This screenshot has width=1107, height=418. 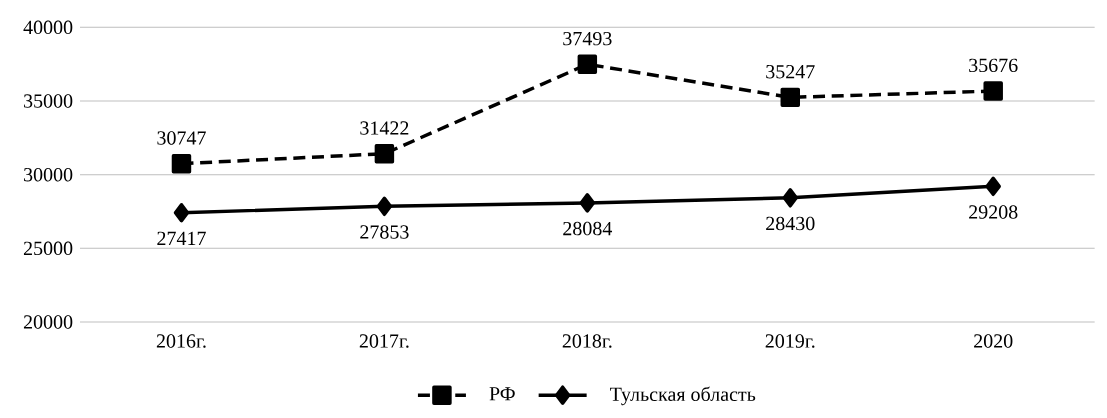 What do you see at coordinates (181, 138) in the screenshot?
I see `data-label: 30747` at bounding box center [181, 138].